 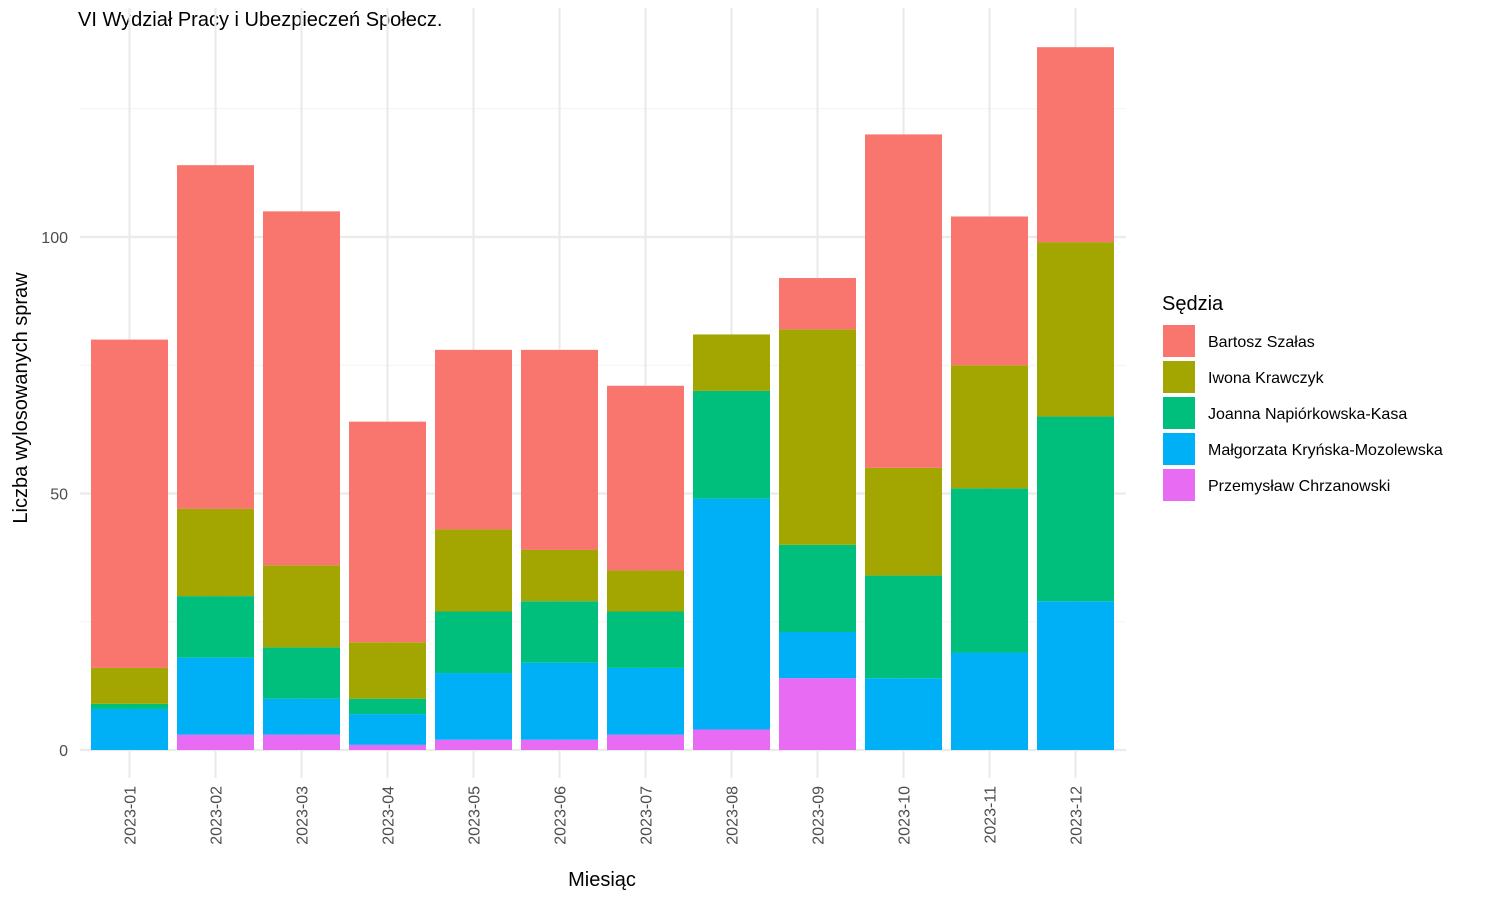 I want to click on legend-title: Sędzia, so click(x=1193, y=304).